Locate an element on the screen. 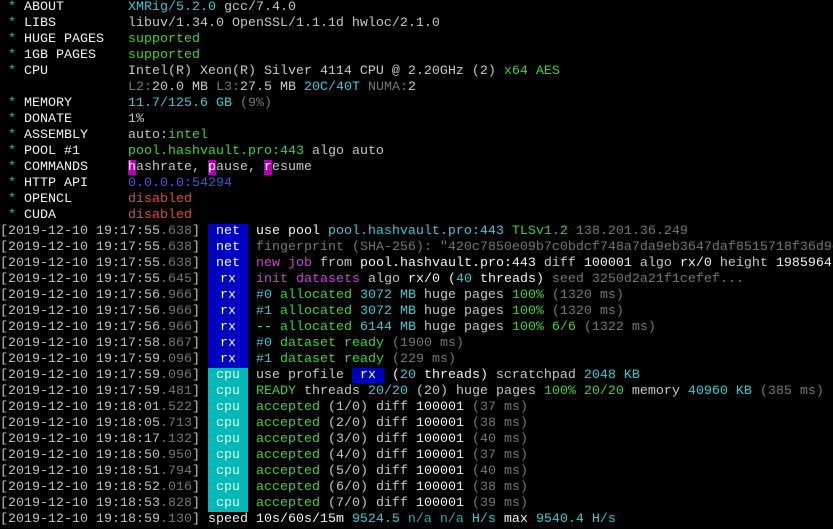 This screenshot has width=833, height=529. summary-label: COMMANDS is located at coordinates (76, 167).